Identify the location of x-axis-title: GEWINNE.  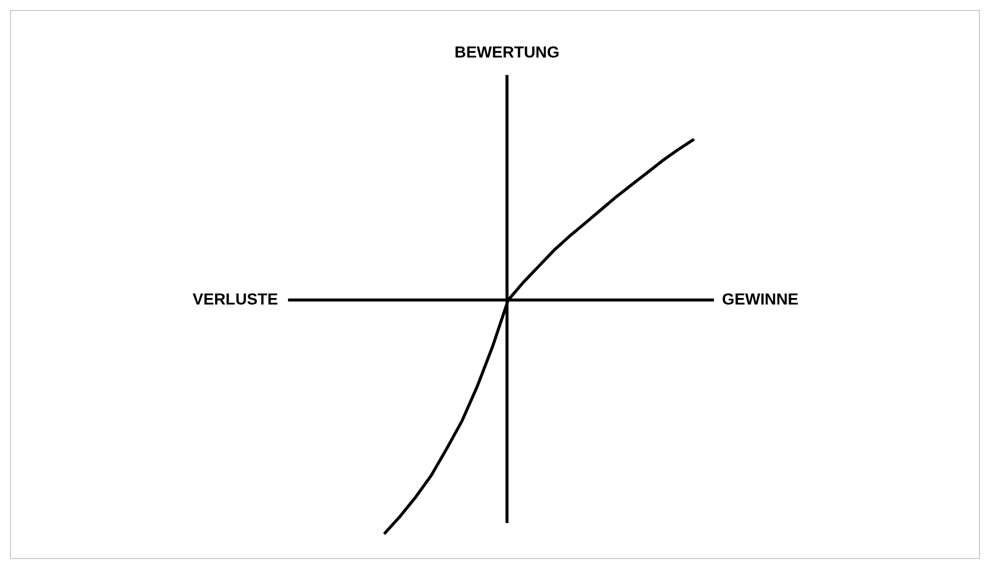
(760, 300).